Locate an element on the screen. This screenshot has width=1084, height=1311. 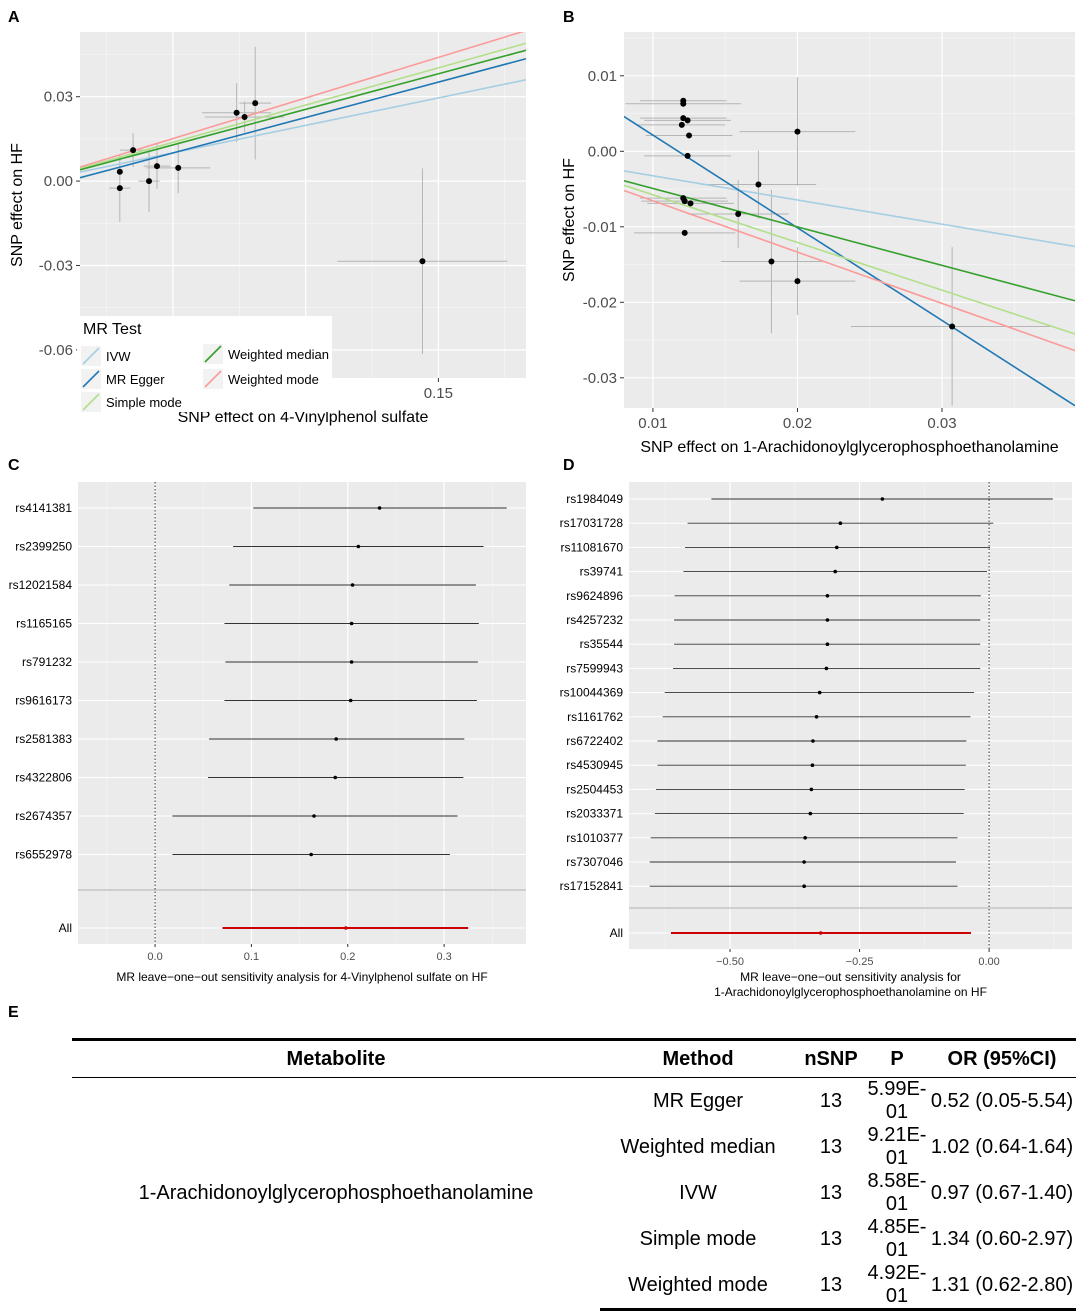
snp-label: rs2399250 is located at coordinates (43, 547).